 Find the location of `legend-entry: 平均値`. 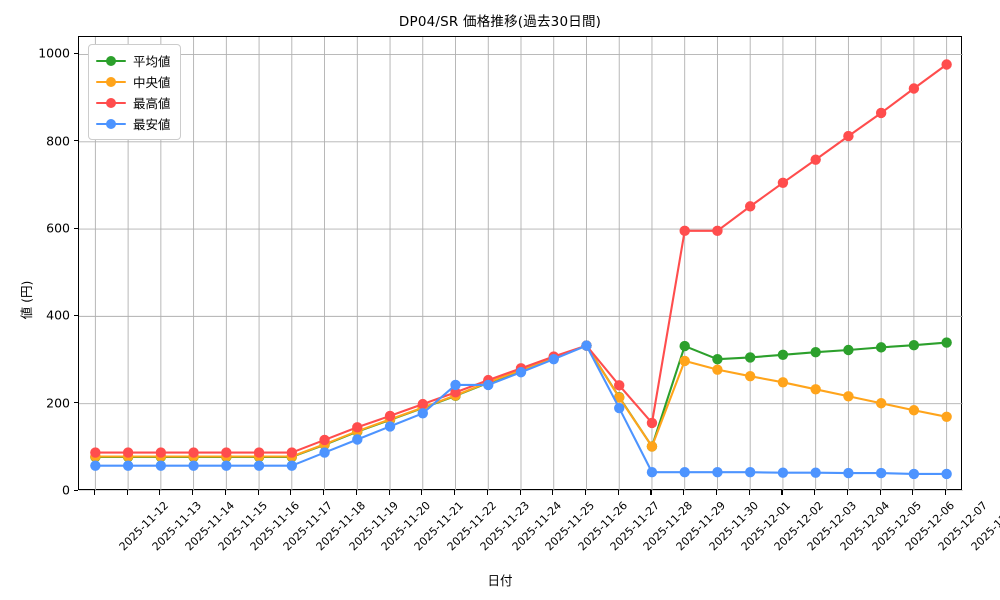

legend-entry: 平均値 is located at coordinates (133, 60).